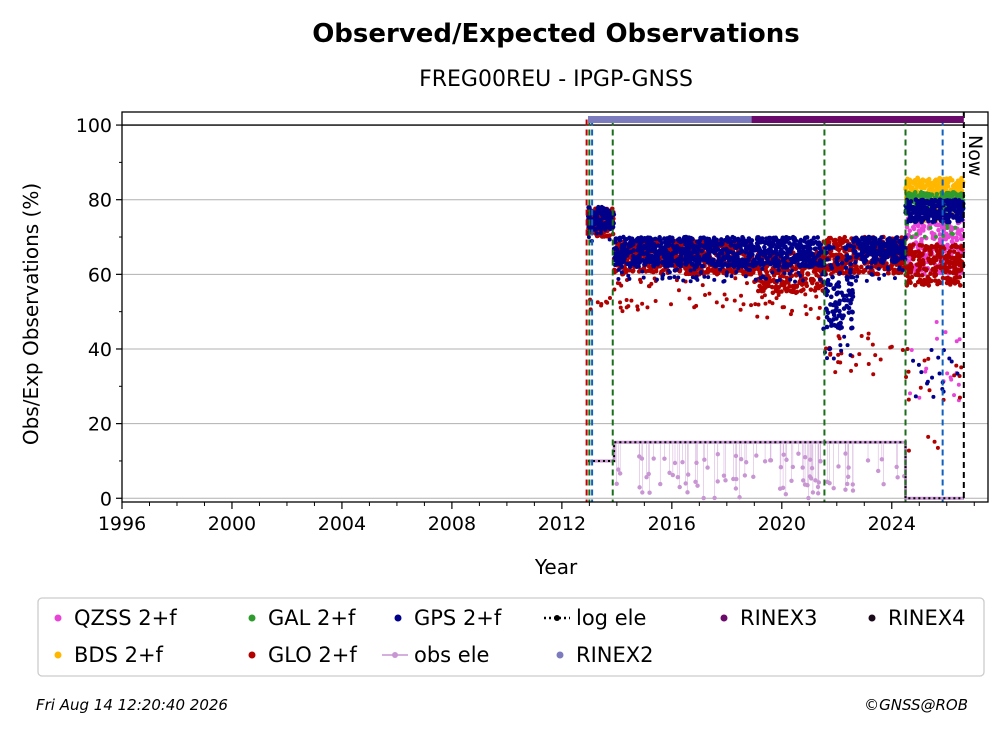 The width and height of the screenshot is (1008, 734). What do you see at coordinates (100, 201) in the screenshot?
I see `y-tick-label: 80` at bounding box center [100, 201].